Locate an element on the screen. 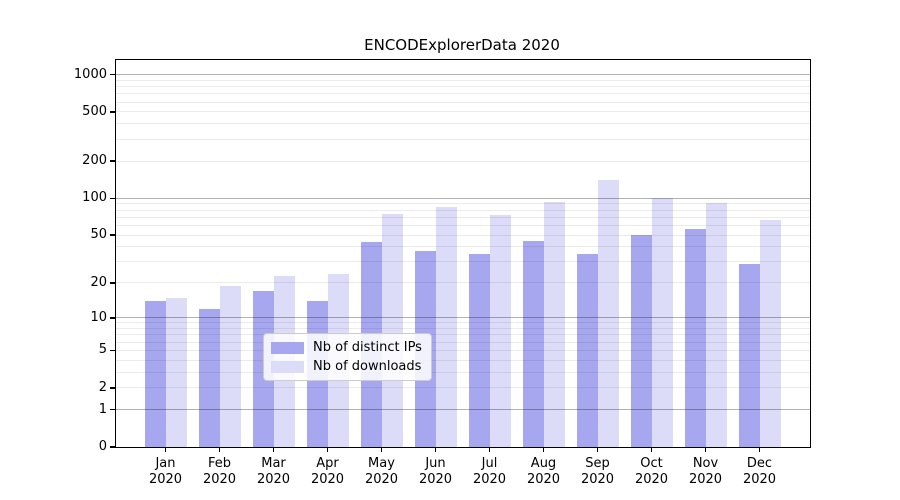  x-tick-label: Jun 2020 is located at coordinates (435, 471).